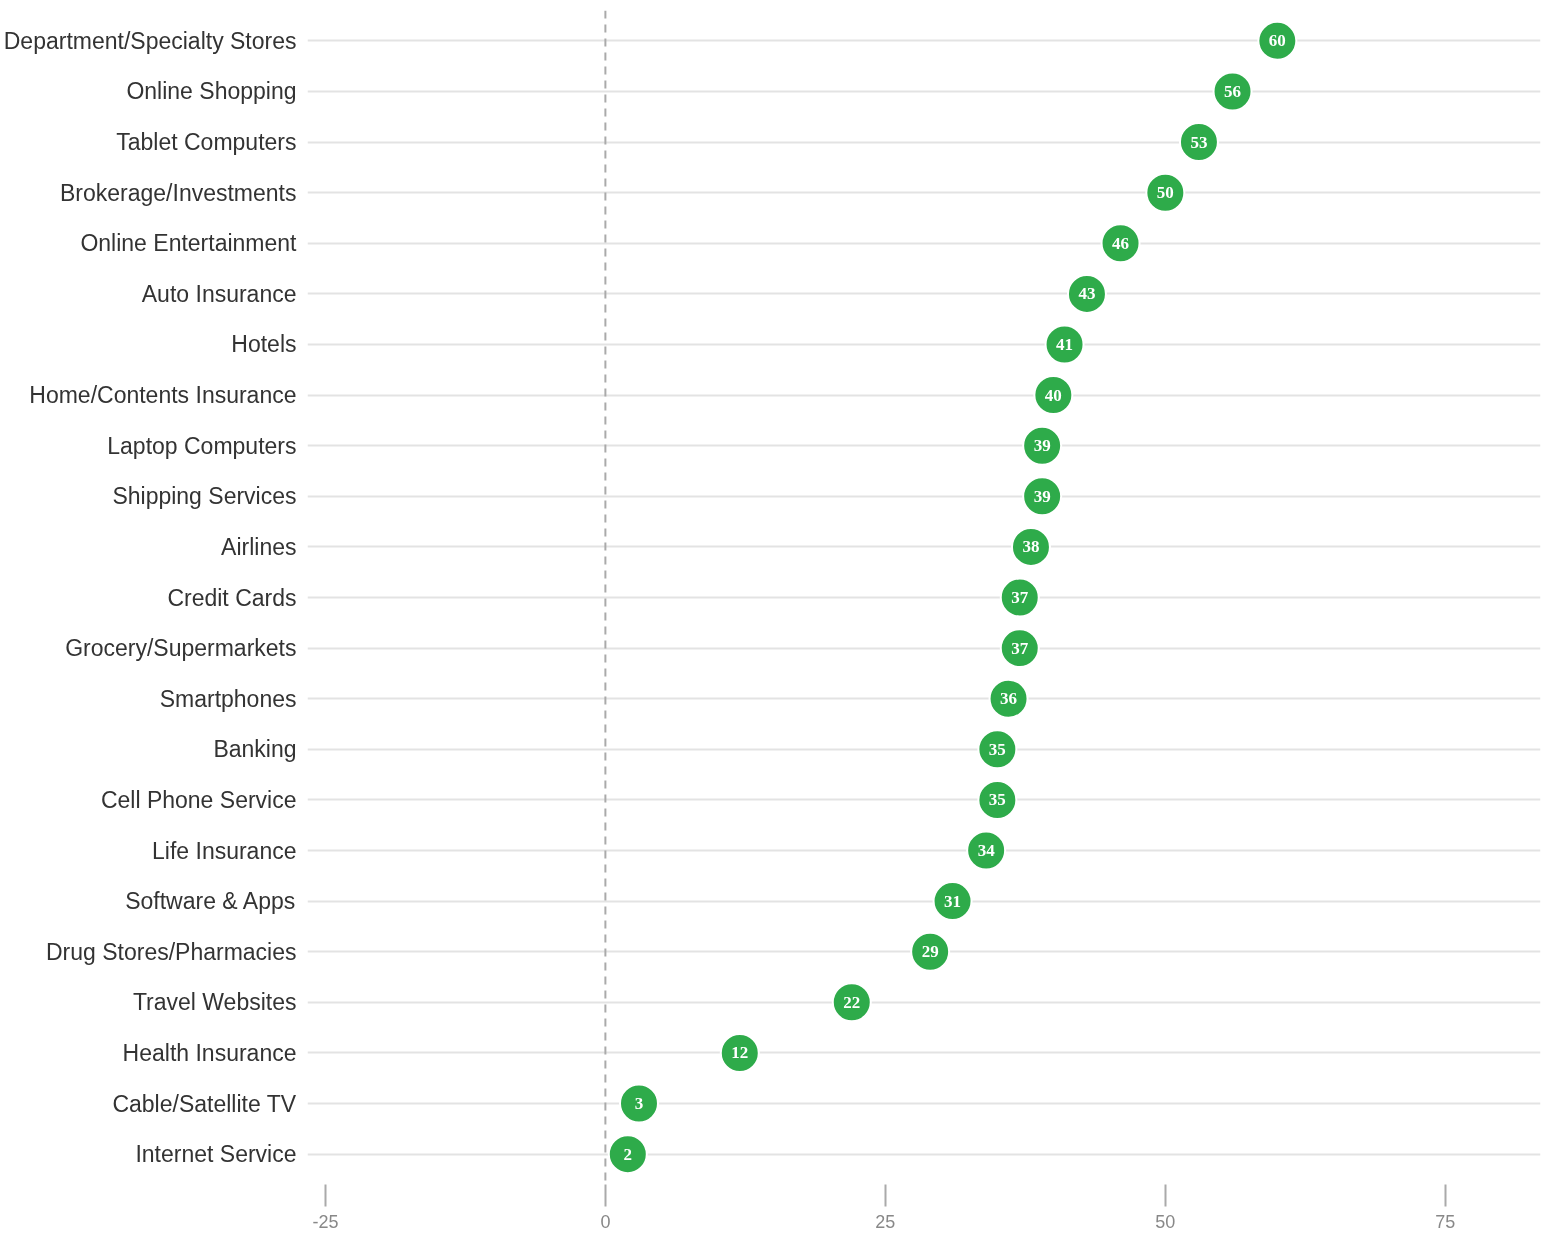 The image size is (1564, 1234). Describe the element at coordinates (219, 293) in the screenshot. I see `y-tick-label: Auto Insurance` at that location.